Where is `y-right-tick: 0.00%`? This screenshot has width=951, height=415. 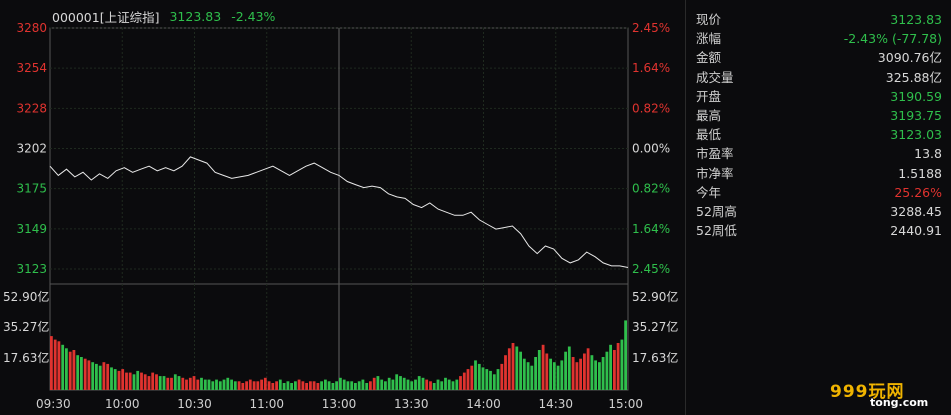 y-right-tick: 0.00% is located at coordinates (651, 149).